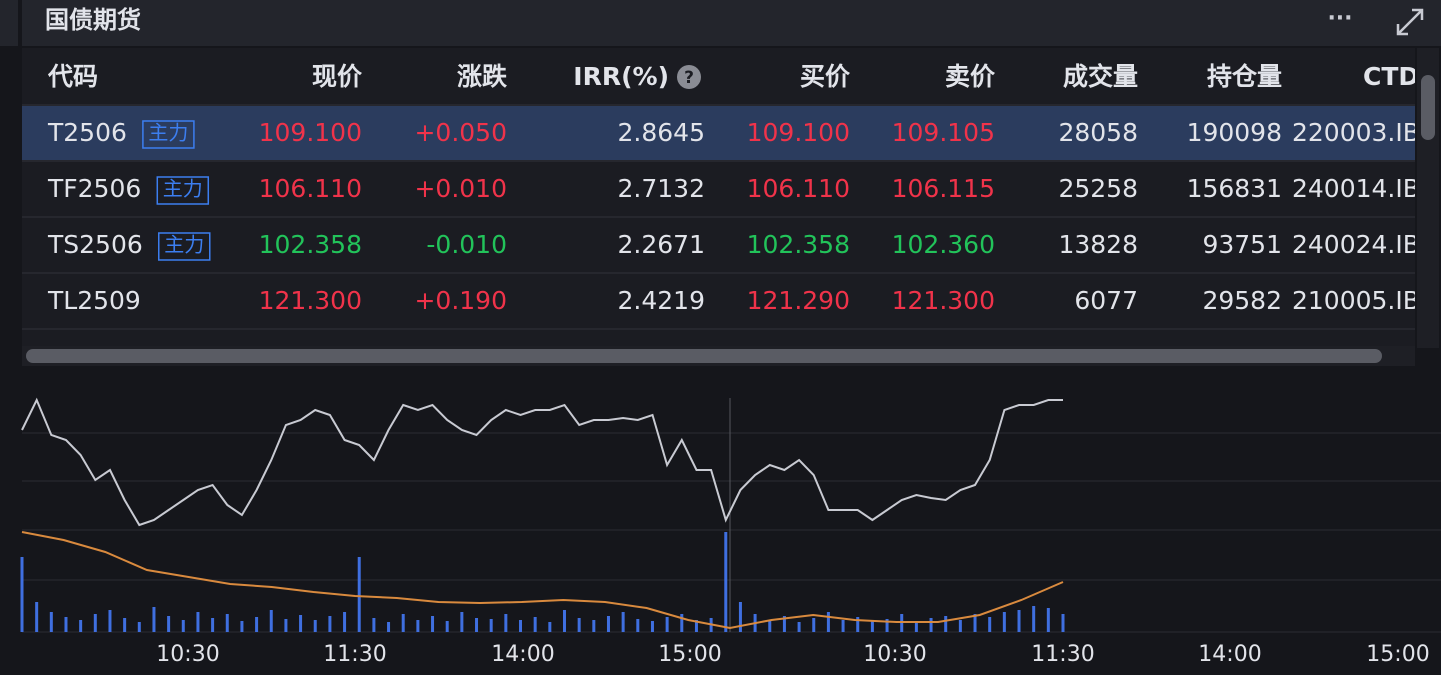  What do you see at coordinates (943, 132) in the screenshot?
I see `cell: 109.105` at bounding box center [943, 132].